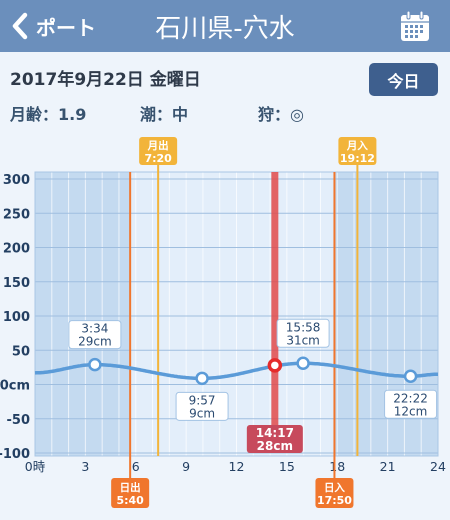  Describe the element at coordinates (16, 317) in the screenshot. I see `y-tick-label: 100` at that location.